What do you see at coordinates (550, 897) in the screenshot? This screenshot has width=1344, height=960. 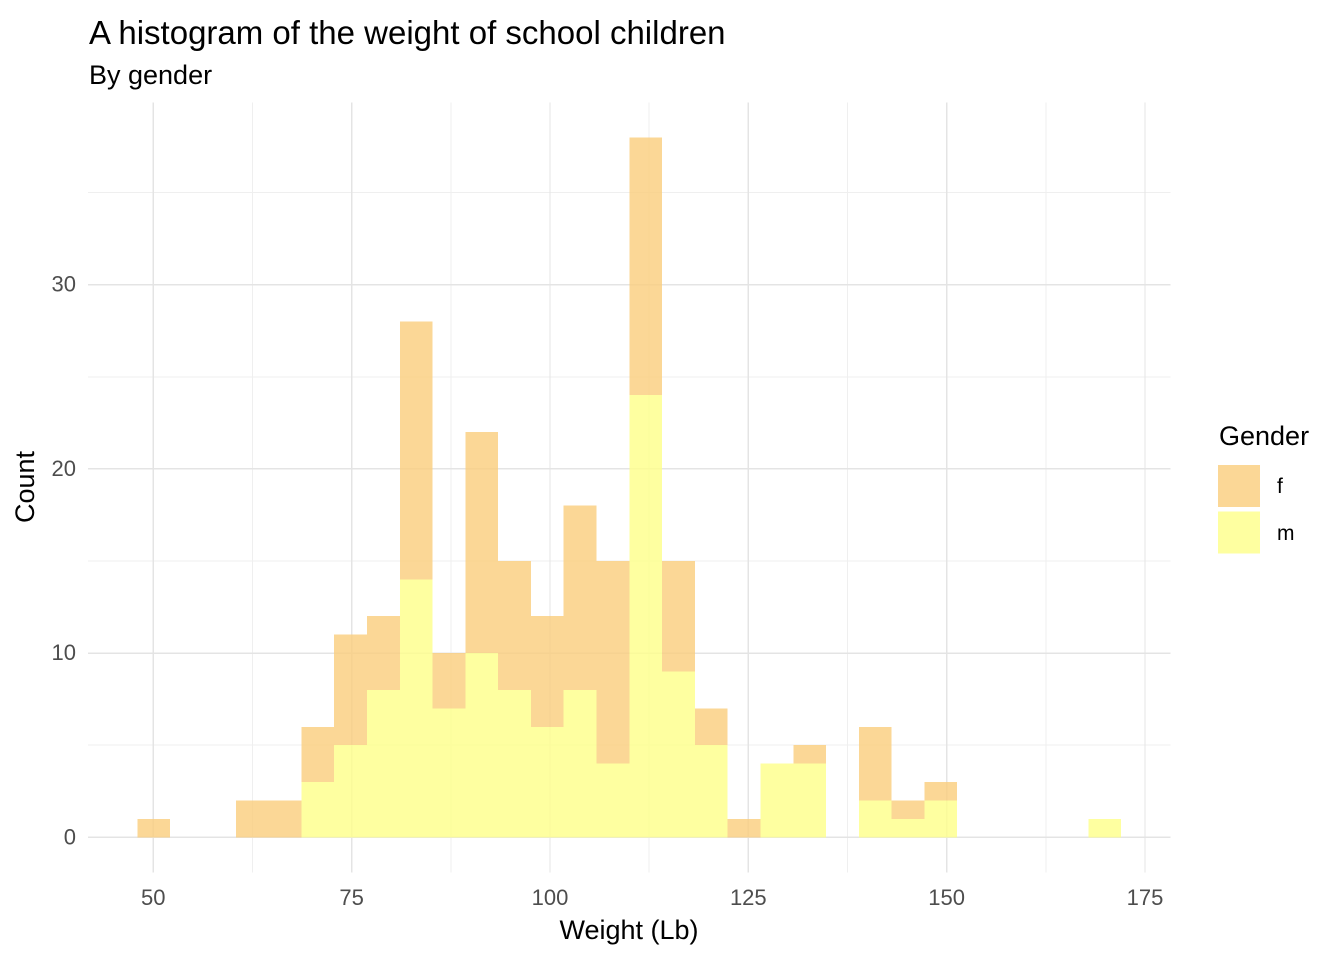 I see `x-tick-label: 100` at bounding box center [550, 897].